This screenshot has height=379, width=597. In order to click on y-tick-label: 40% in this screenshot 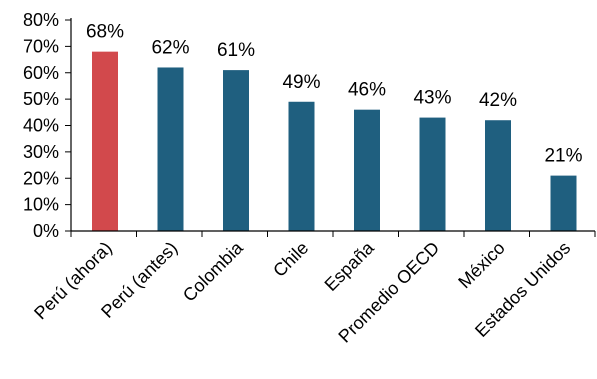, I will do `click(41, 126)`.